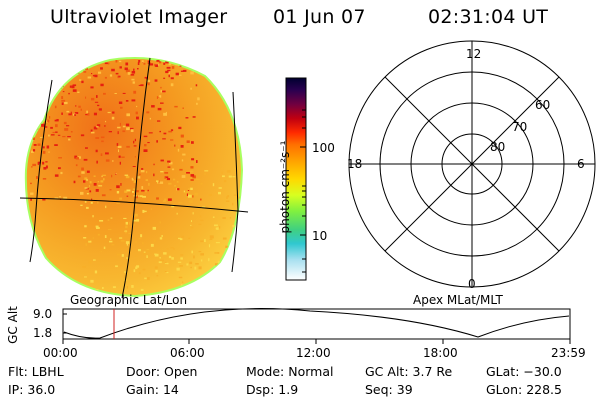  I want to click on colorbar, so click(296, 179).